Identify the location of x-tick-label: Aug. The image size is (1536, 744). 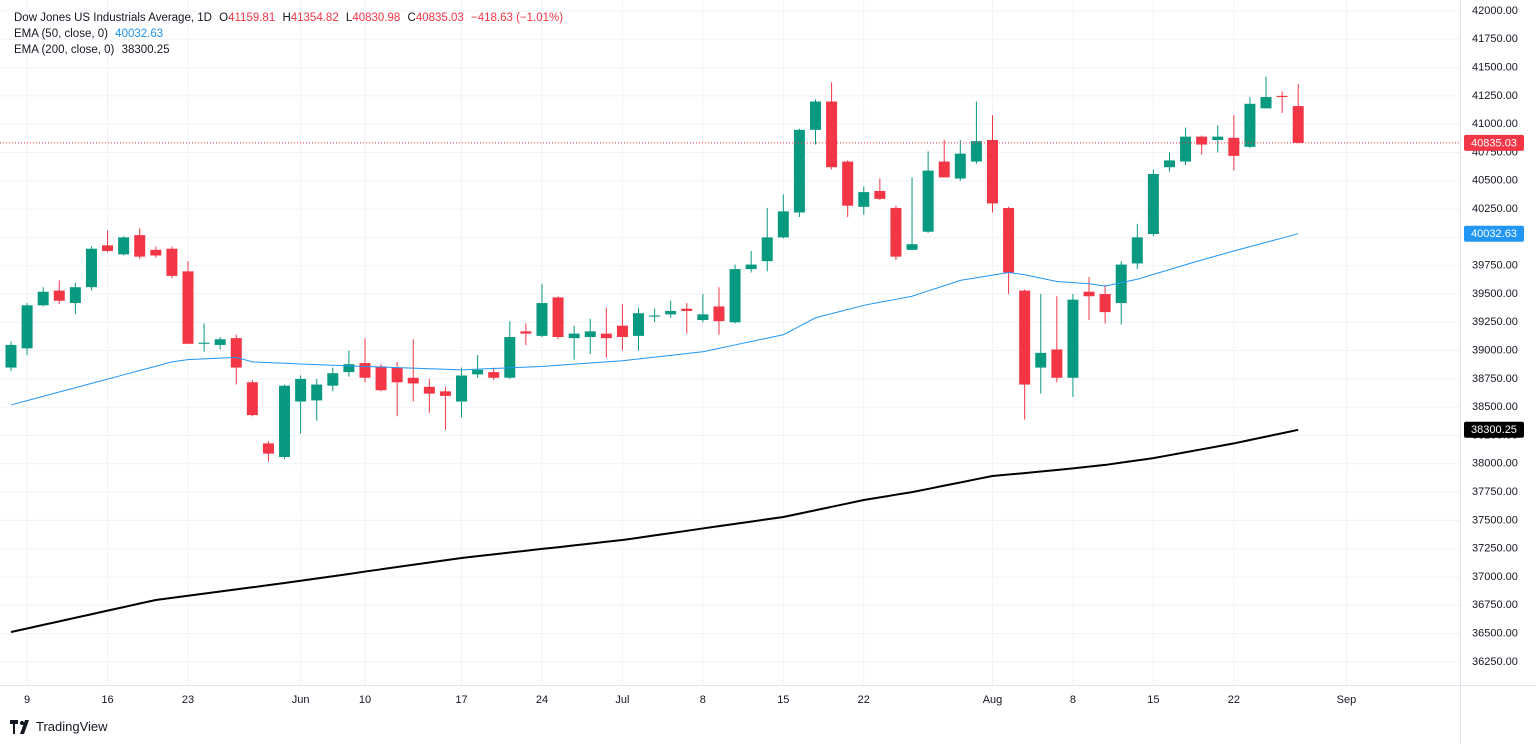
(993, 700).